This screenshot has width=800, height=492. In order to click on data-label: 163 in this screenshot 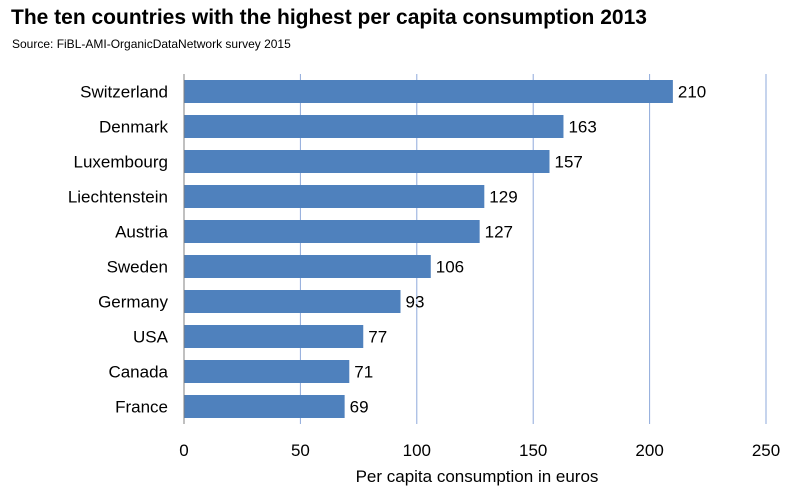, I will do `click(582, 127)`.